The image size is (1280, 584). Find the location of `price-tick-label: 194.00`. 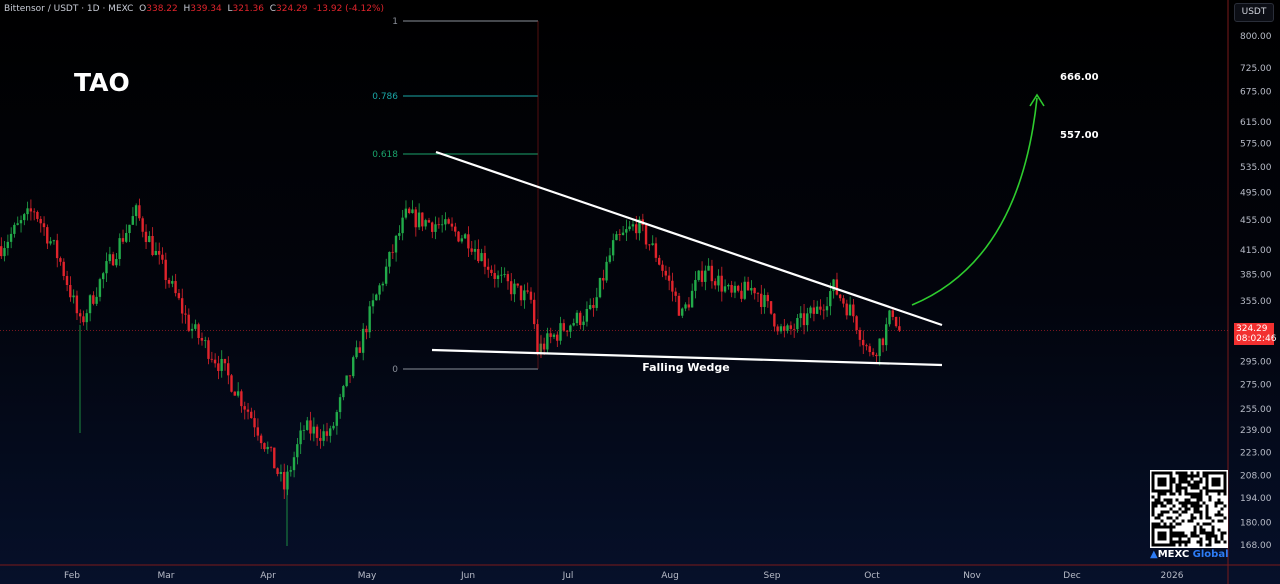

price-tick-label: 194.00 is located at coordinates (1256, 499).